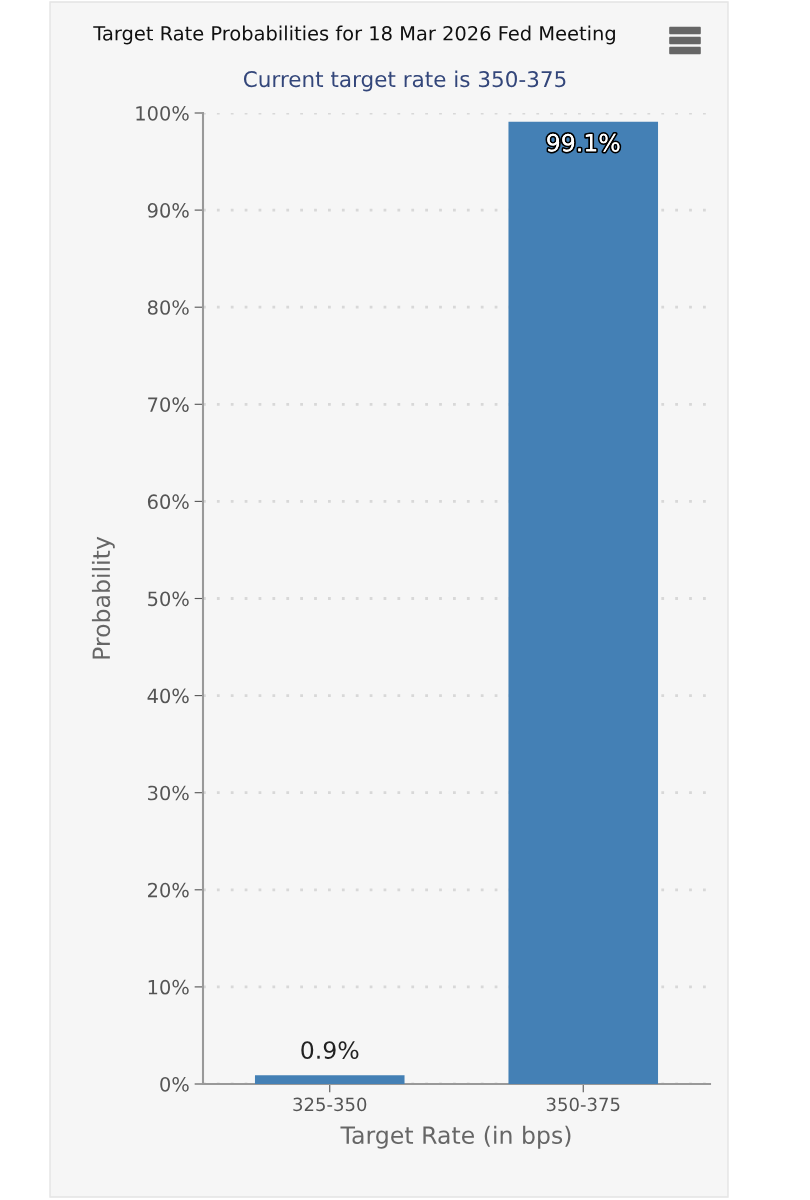 This screenshot has height=1200, width=810. I want to click on y-axis-title: Probability, so click(103, 597).